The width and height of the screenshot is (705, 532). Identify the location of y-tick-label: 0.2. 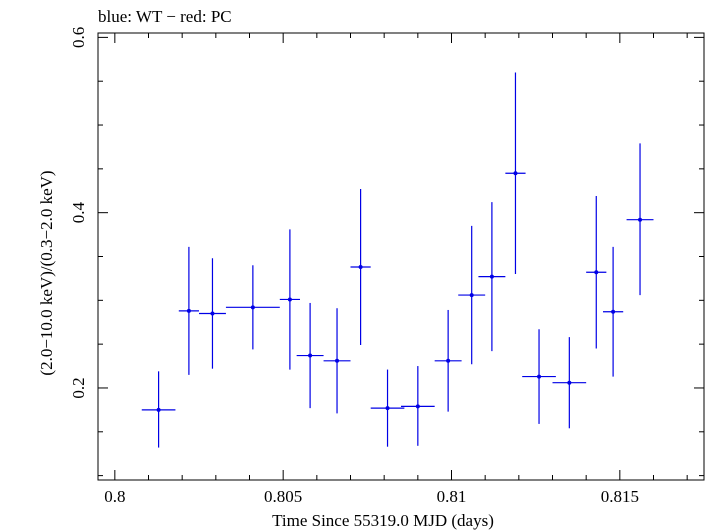
(78, 387).